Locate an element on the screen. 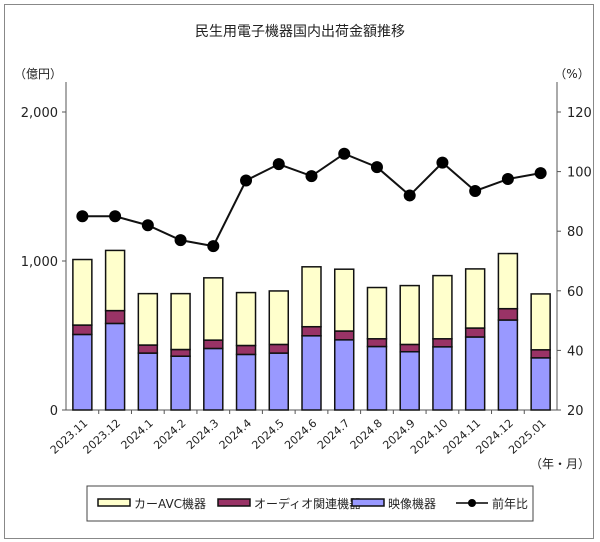 This screenshot has height=542, width=600. left-tick-label: 2,000 is located at coordinates (39, 113).